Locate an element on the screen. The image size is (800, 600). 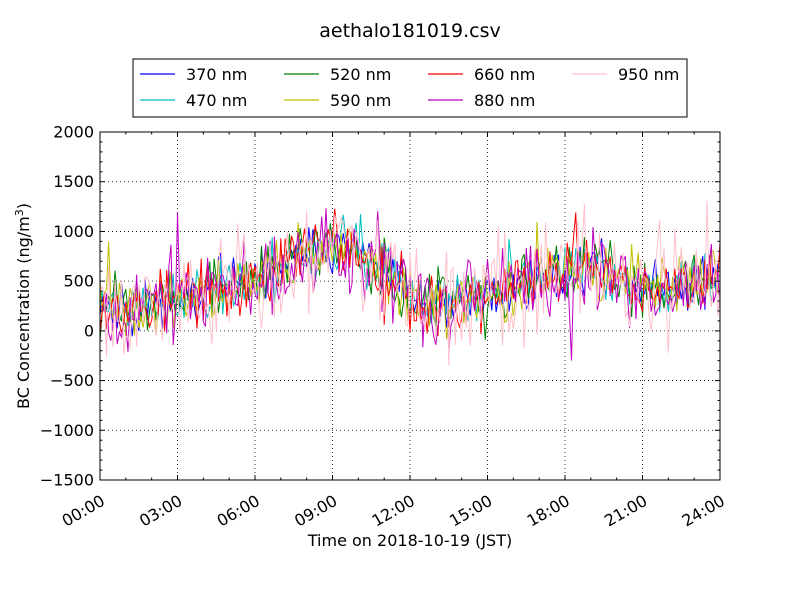
y-axis-label-sup: 3 is located at coordinates (19, 212).